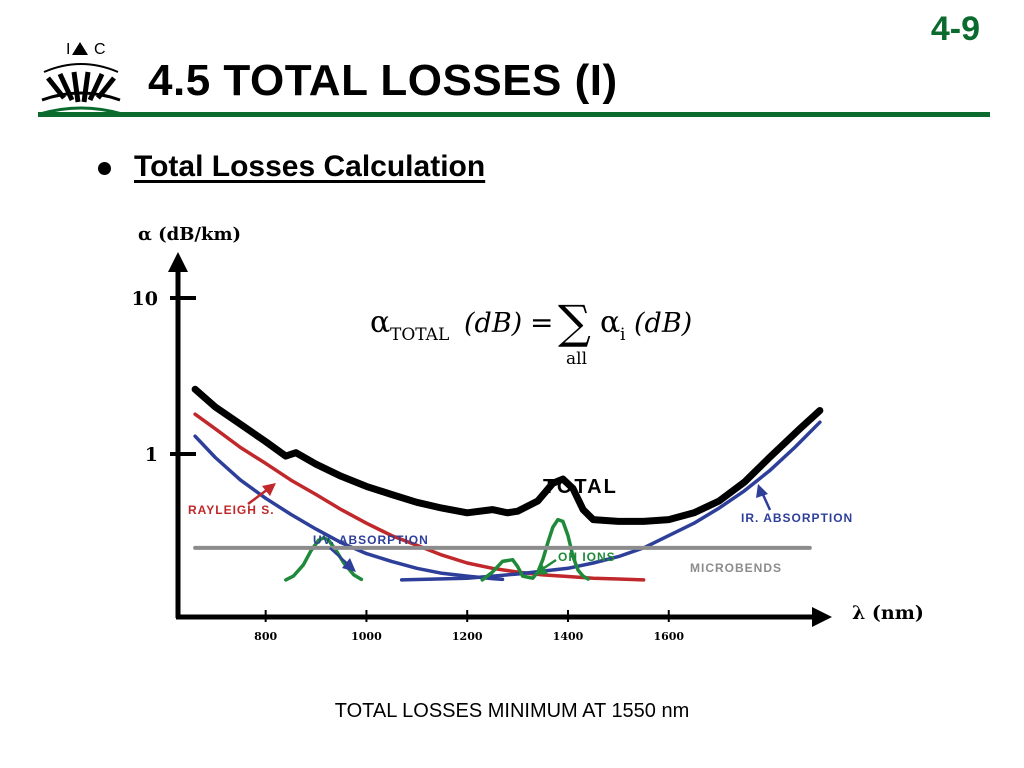 Image resolution: width=1024 pixels, height=768 pixels. I want to click on label-total: TOTAL, so click(580, 487).